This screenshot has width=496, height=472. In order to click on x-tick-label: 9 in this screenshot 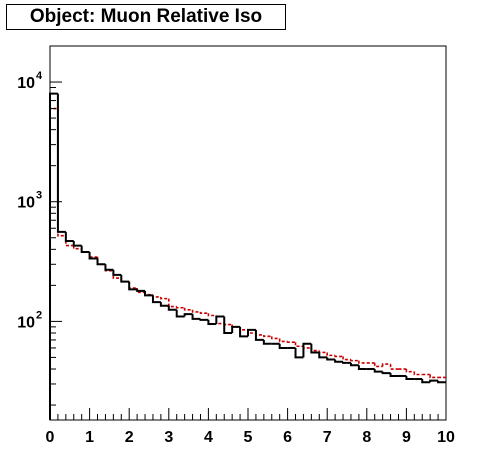, I will do `click(406, 437)`.